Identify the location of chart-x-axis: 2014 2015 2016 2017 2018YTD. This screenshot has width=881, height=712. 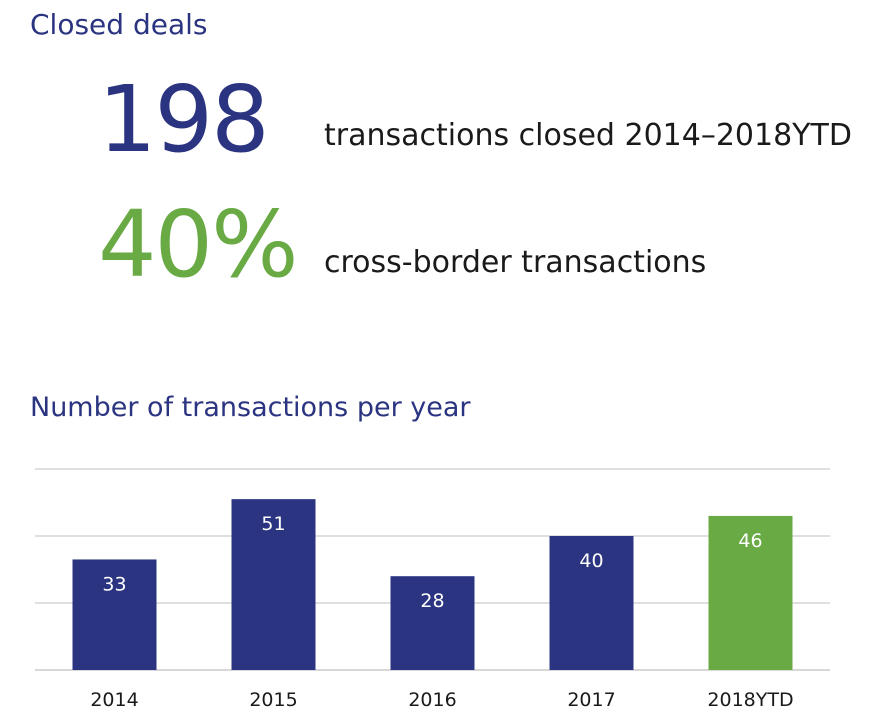
(441, 700).